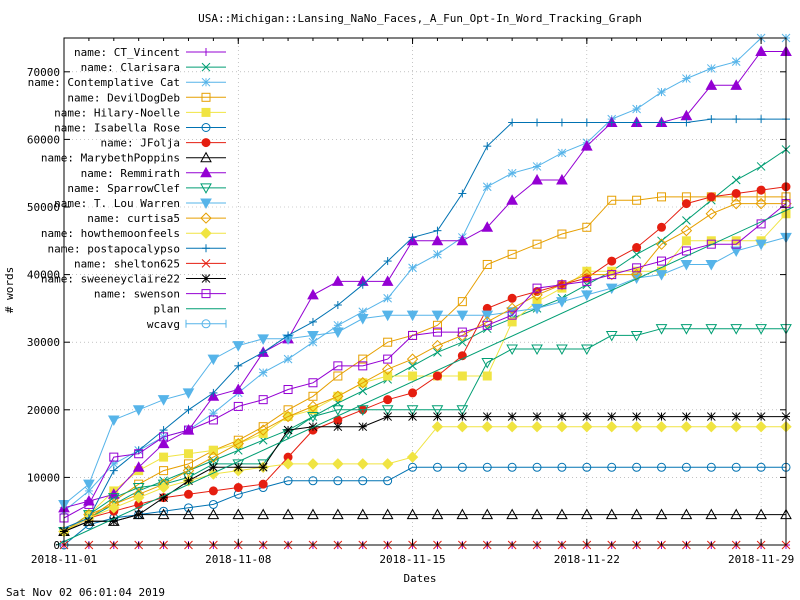 This screenshot has width=800, height=600. What do you see at coordinates (146, 97) in the screenshot?
I see `legend-item: name: DevilDogDeb` at bounding box center [146, 97].